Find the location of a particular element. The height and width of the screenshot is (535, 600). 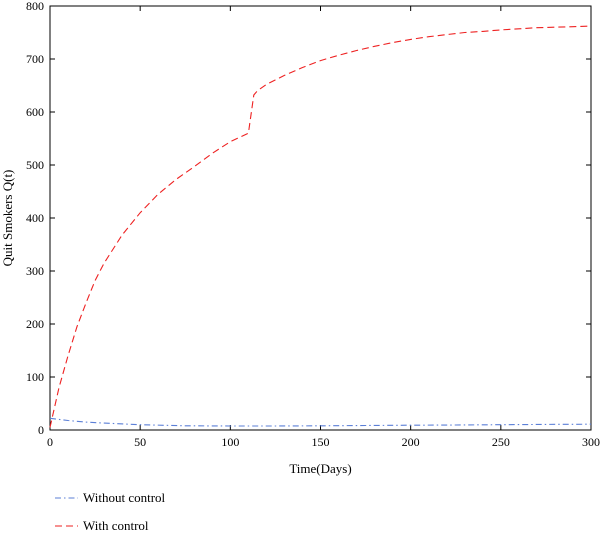

y-tick-label: 800 is located at coordinates (35, 6).